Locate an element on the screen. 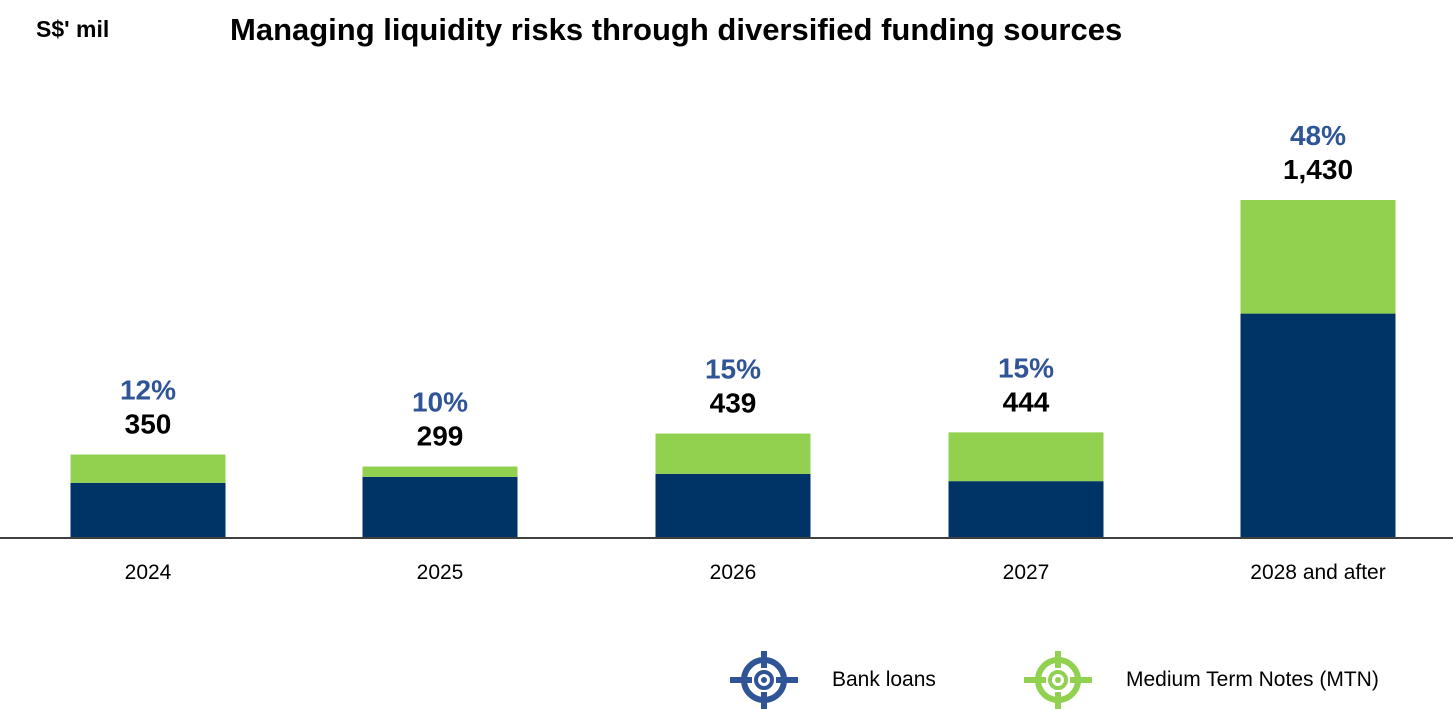 Image resolution: width=1453 pixels, height=710 pixels. legend-item-bank-loans: Bank loans is located at coordinates (832, 680).